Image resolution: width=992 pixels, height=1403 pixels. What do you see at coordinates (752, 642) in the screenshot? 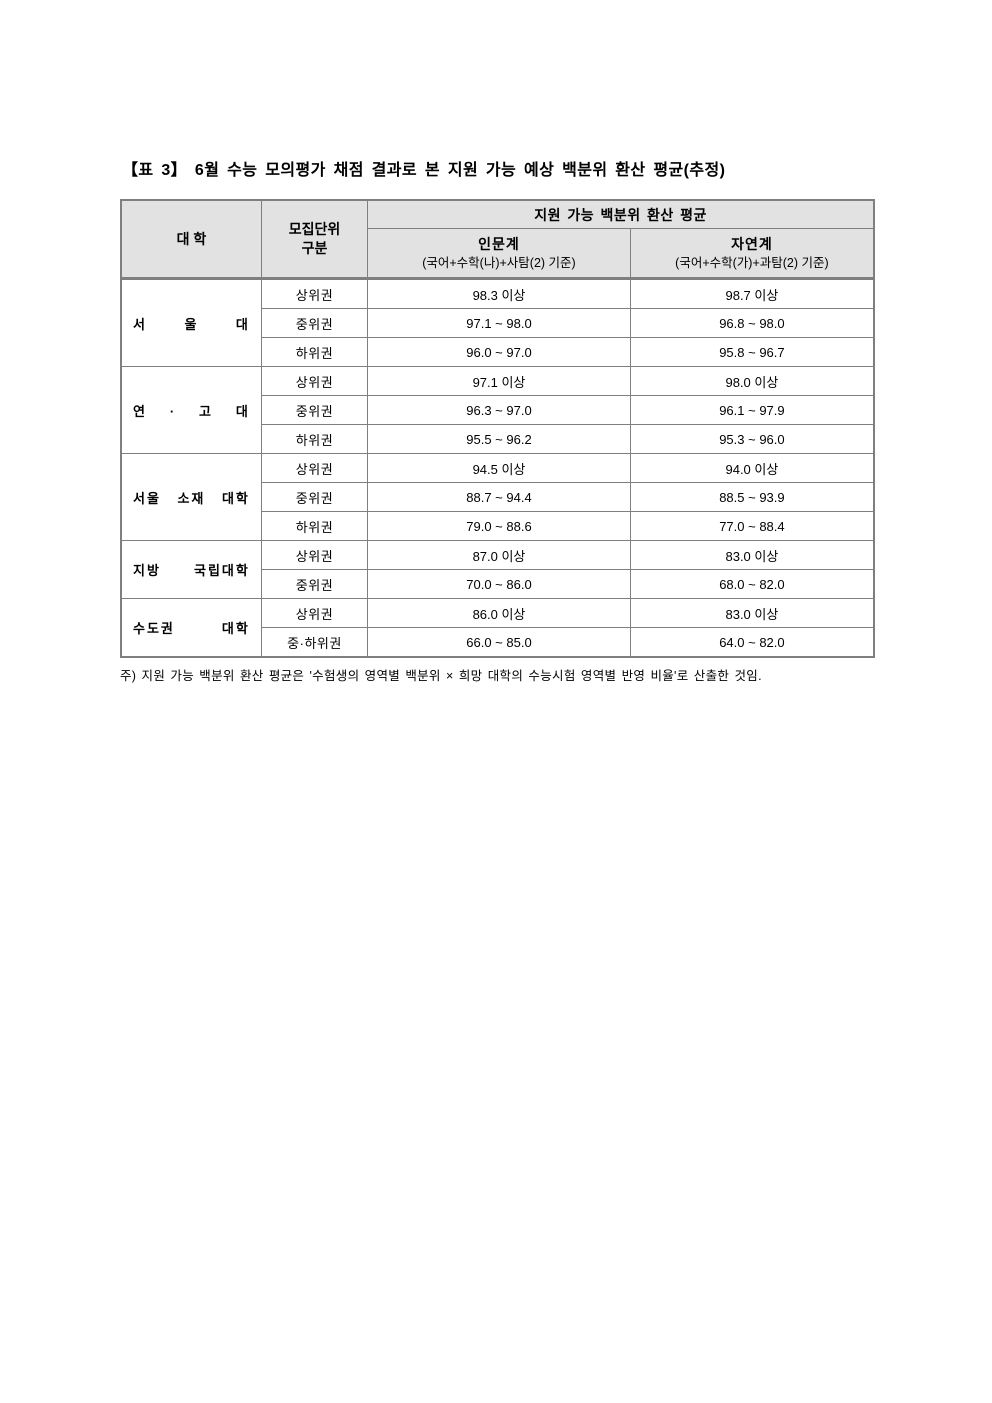
I see `sciences-value: 64.0 ~ 82.0` at bounding box center [752, 642].